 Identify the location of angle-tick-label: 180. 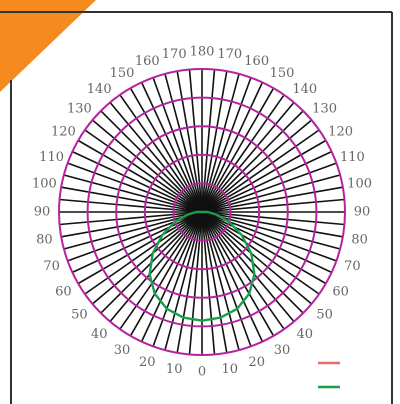
(202, 52).